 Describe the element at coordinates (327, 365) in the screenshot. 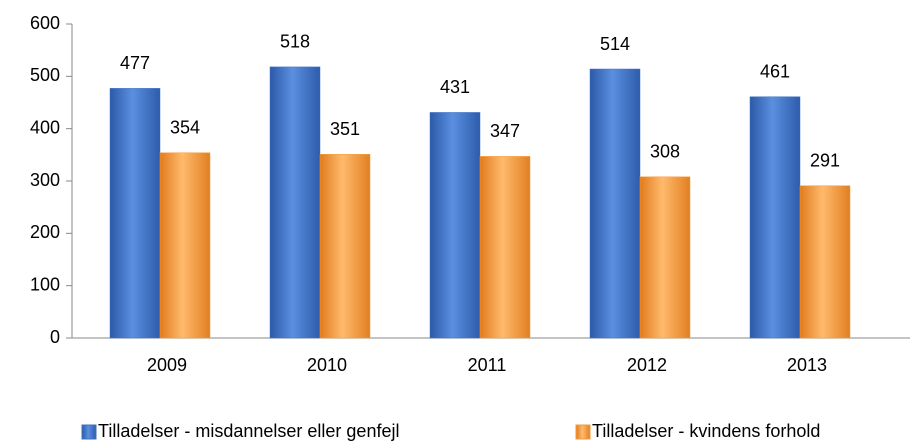

I see `x-tick-label: 2010` at that location.